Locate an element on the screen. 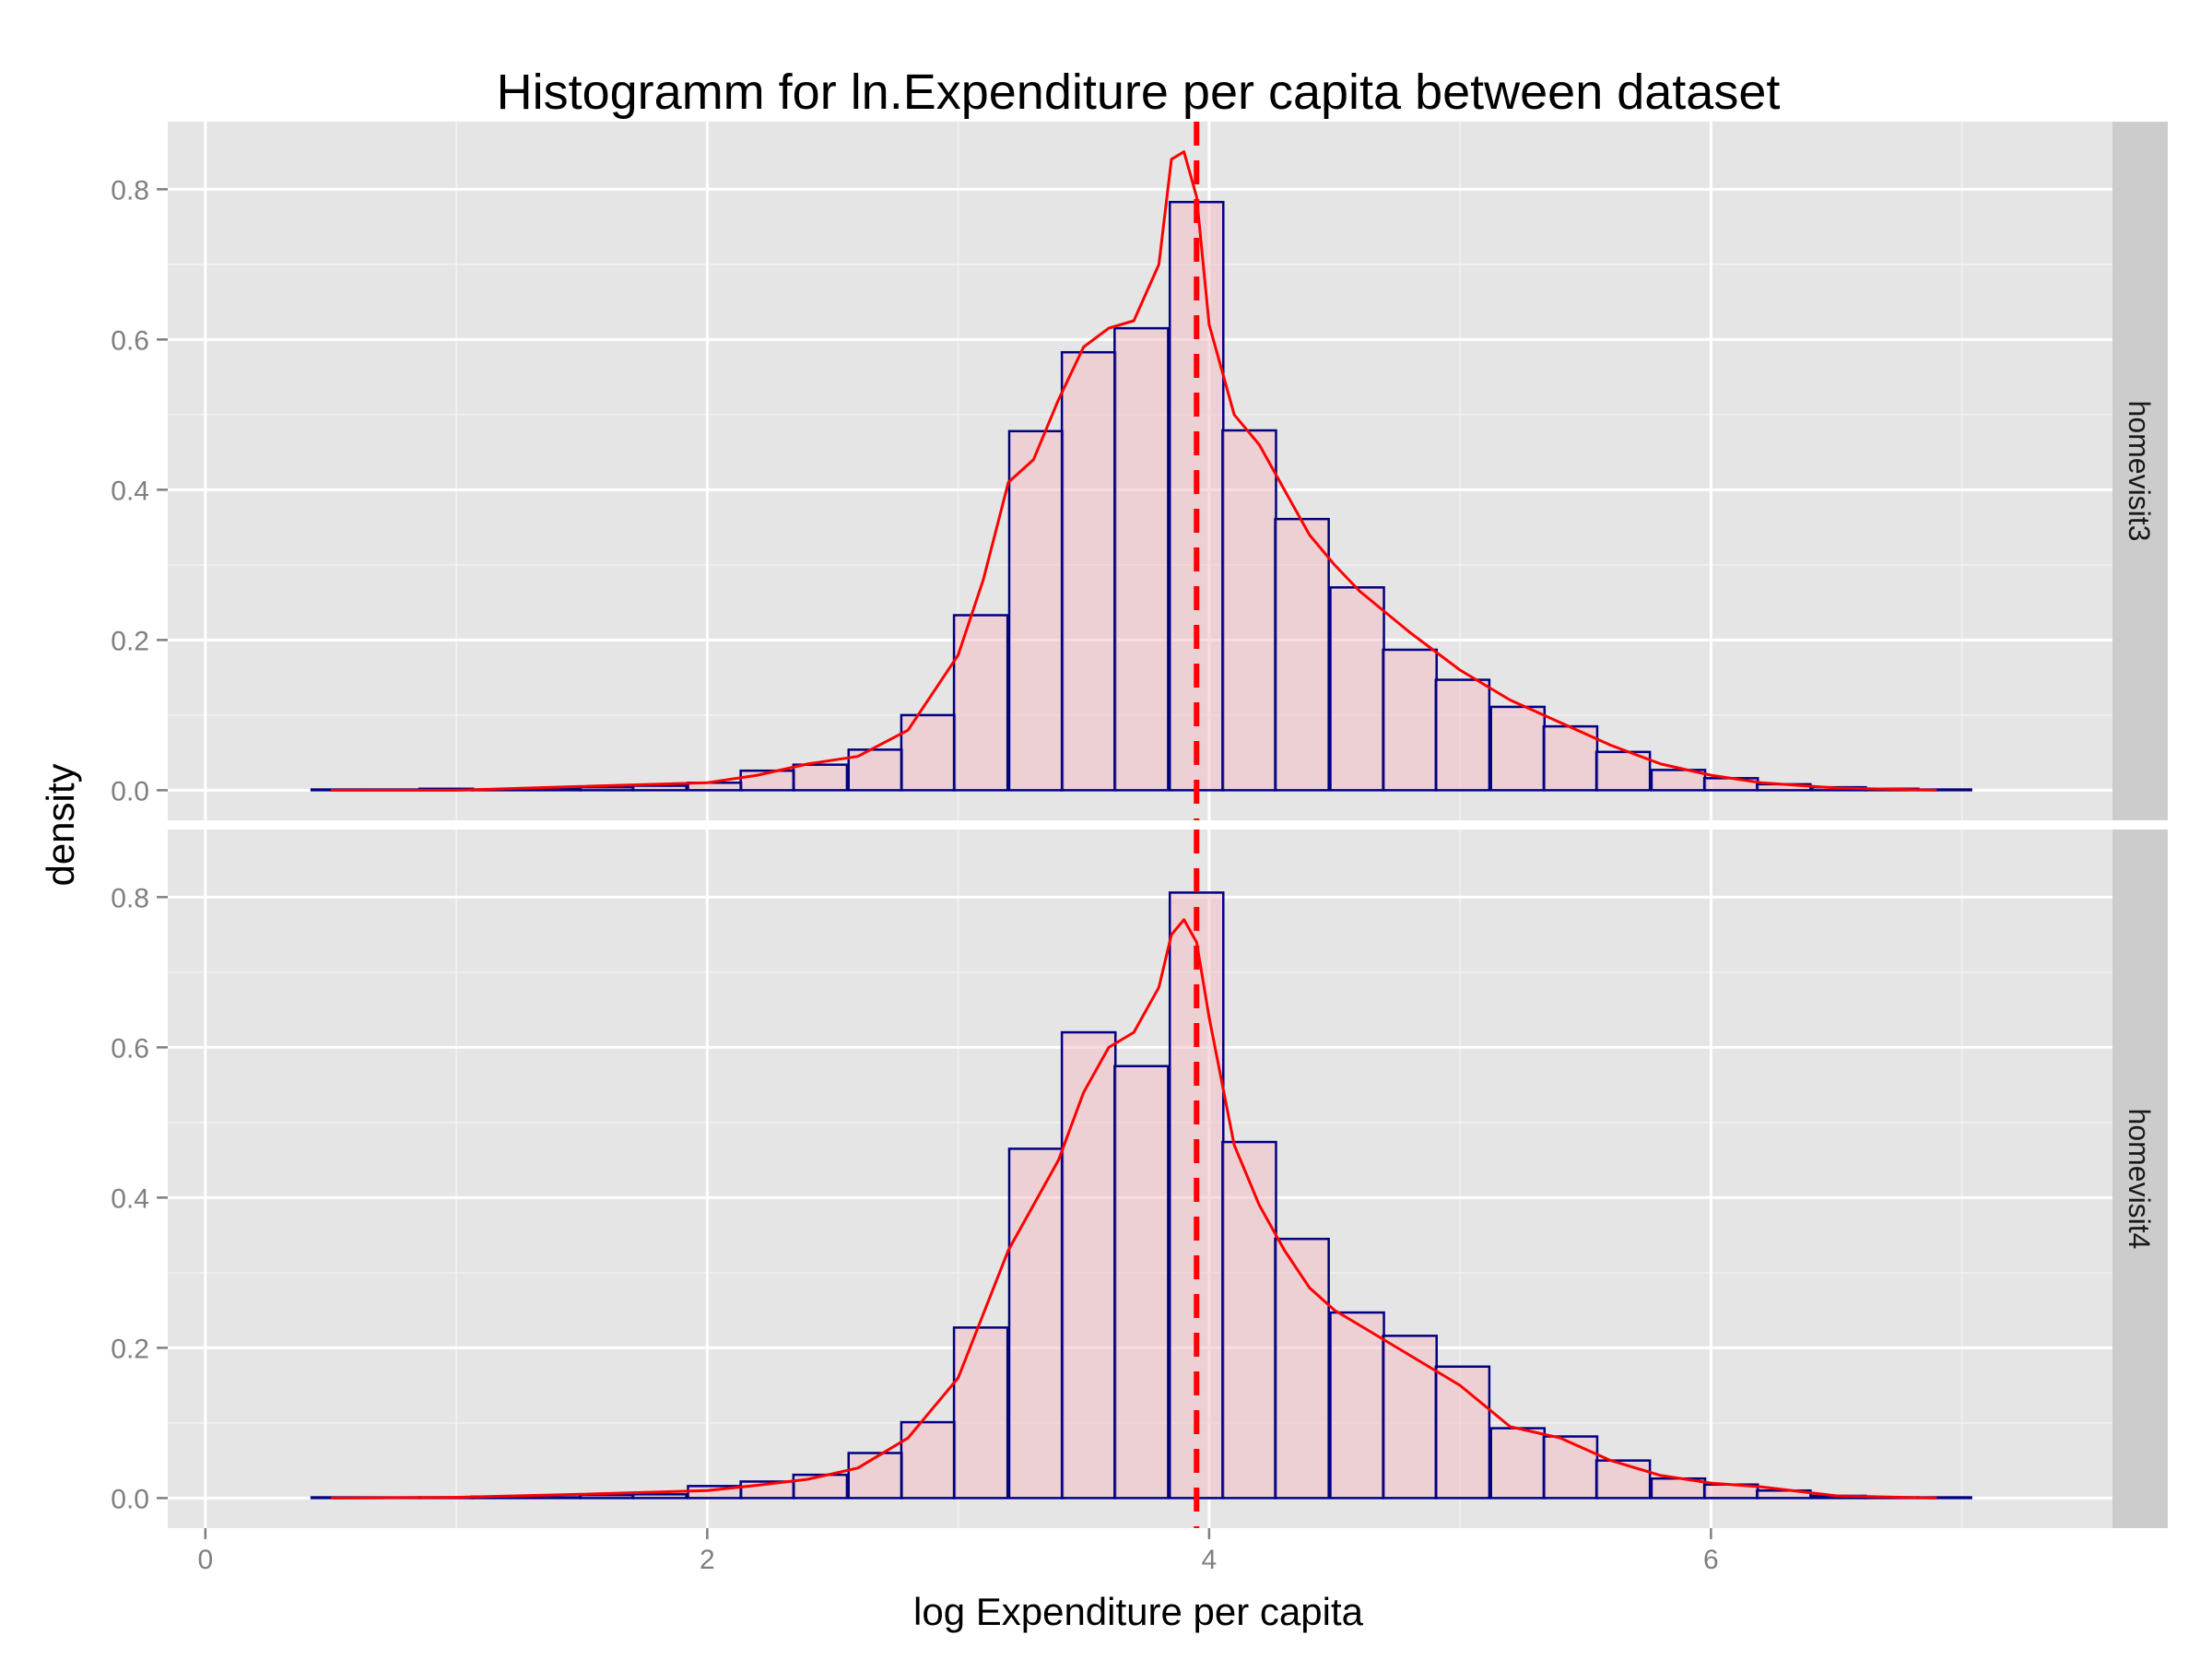 The width and height of the screenshot is (2212, 1659). x-tick-label: 0 is located at coordinates (205, 1560).